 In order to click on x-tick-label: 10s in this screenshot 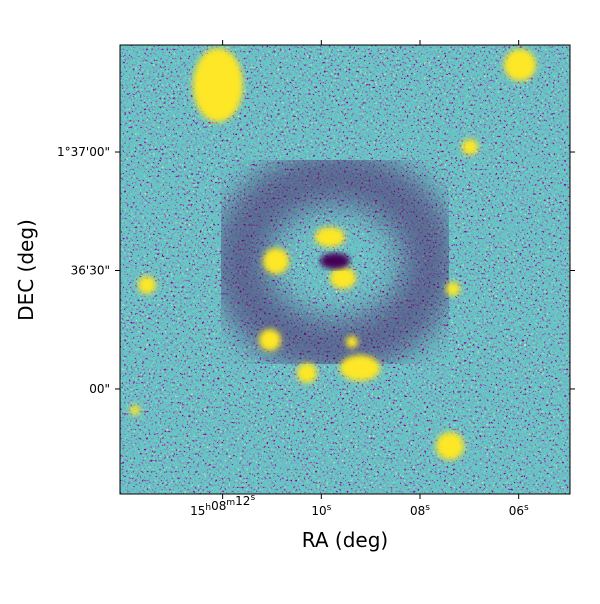, I will do `click(321, 510)`.